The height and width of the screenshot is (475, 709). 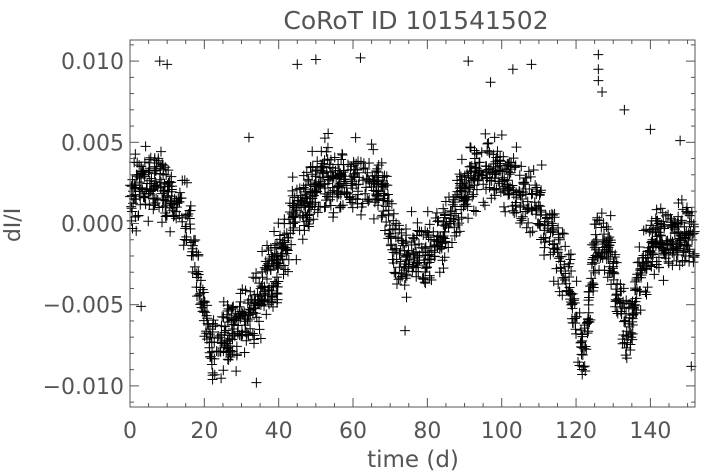 What do you see at coordinates (279, 431) in the screenshot?
I see `x-tick-label-2: 40` at bounding box center [279, 431].